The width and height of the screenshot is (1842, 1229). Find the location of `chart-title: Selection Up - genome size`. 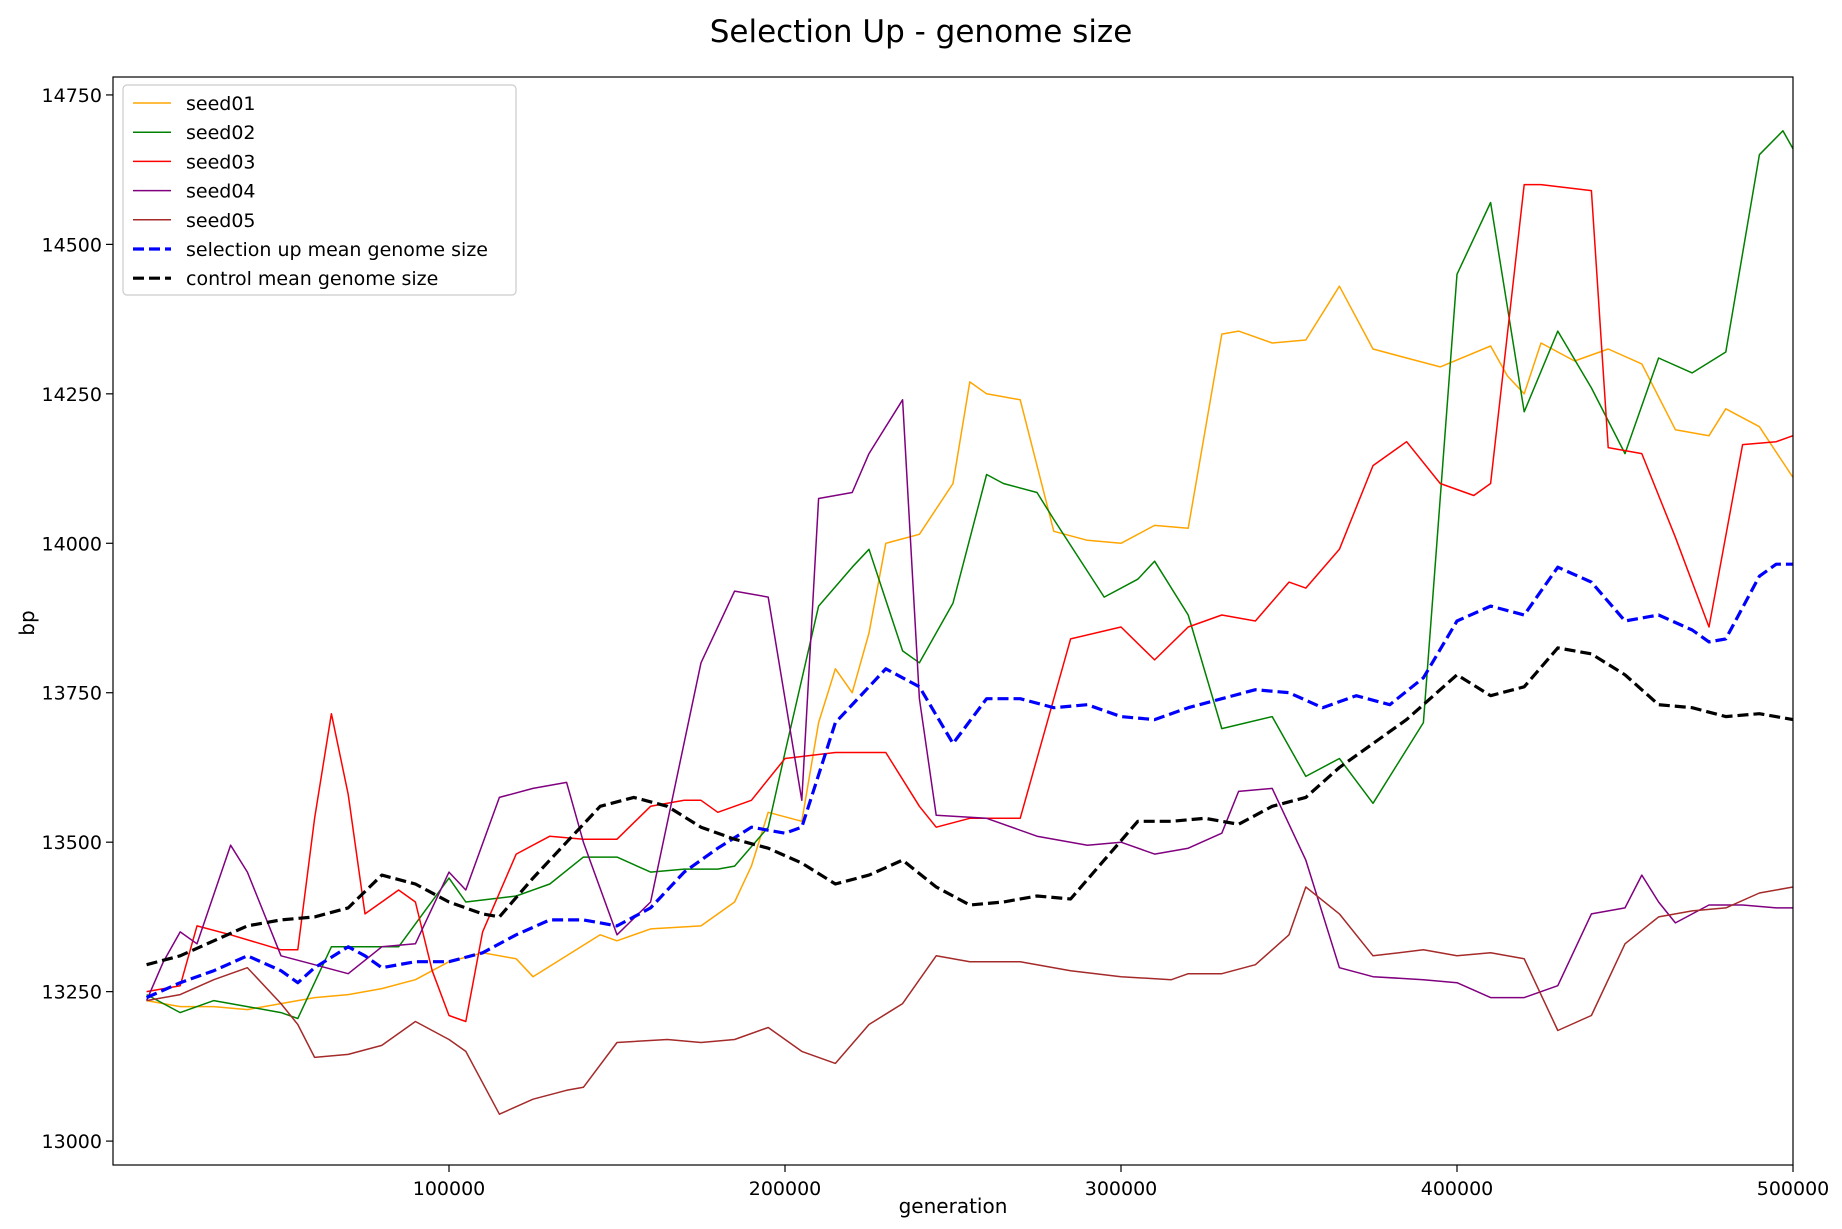

chart-title: Selection Up - genome size is located at coordinates (921, 32).